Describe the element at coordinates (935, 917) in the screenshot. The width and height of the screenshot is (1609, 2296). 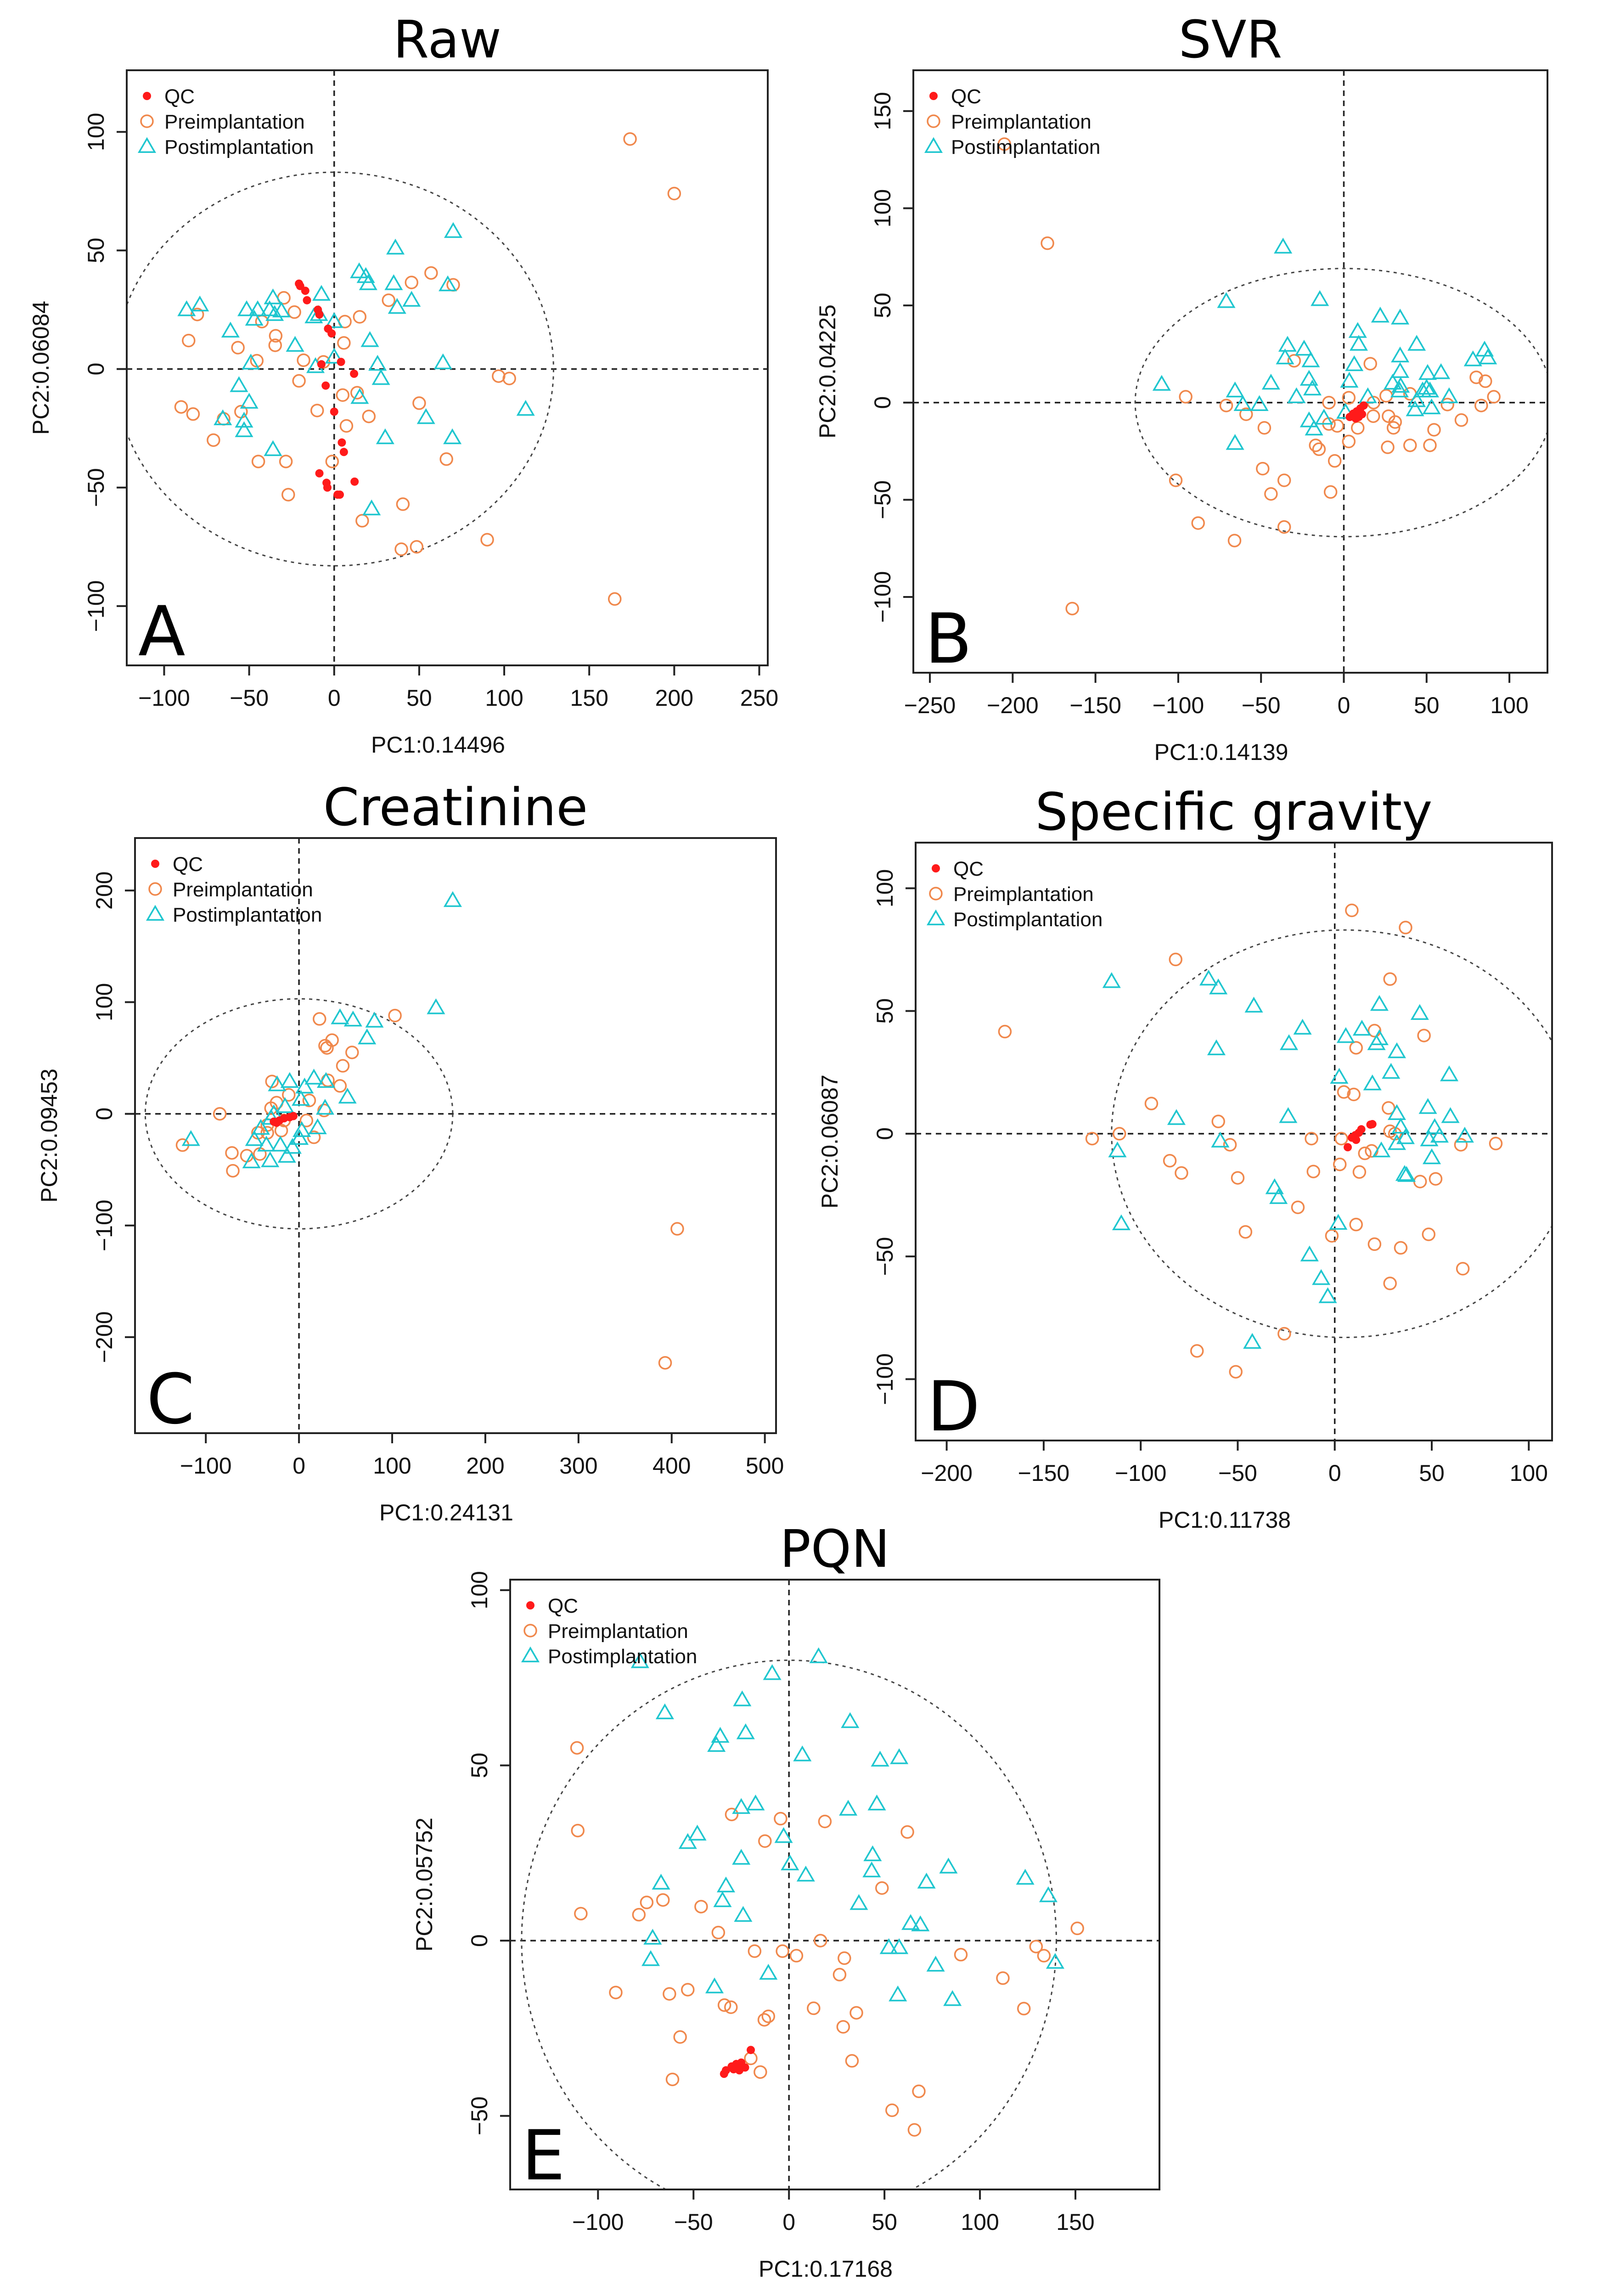
I see `legend-marker-postimplantation` at that location.